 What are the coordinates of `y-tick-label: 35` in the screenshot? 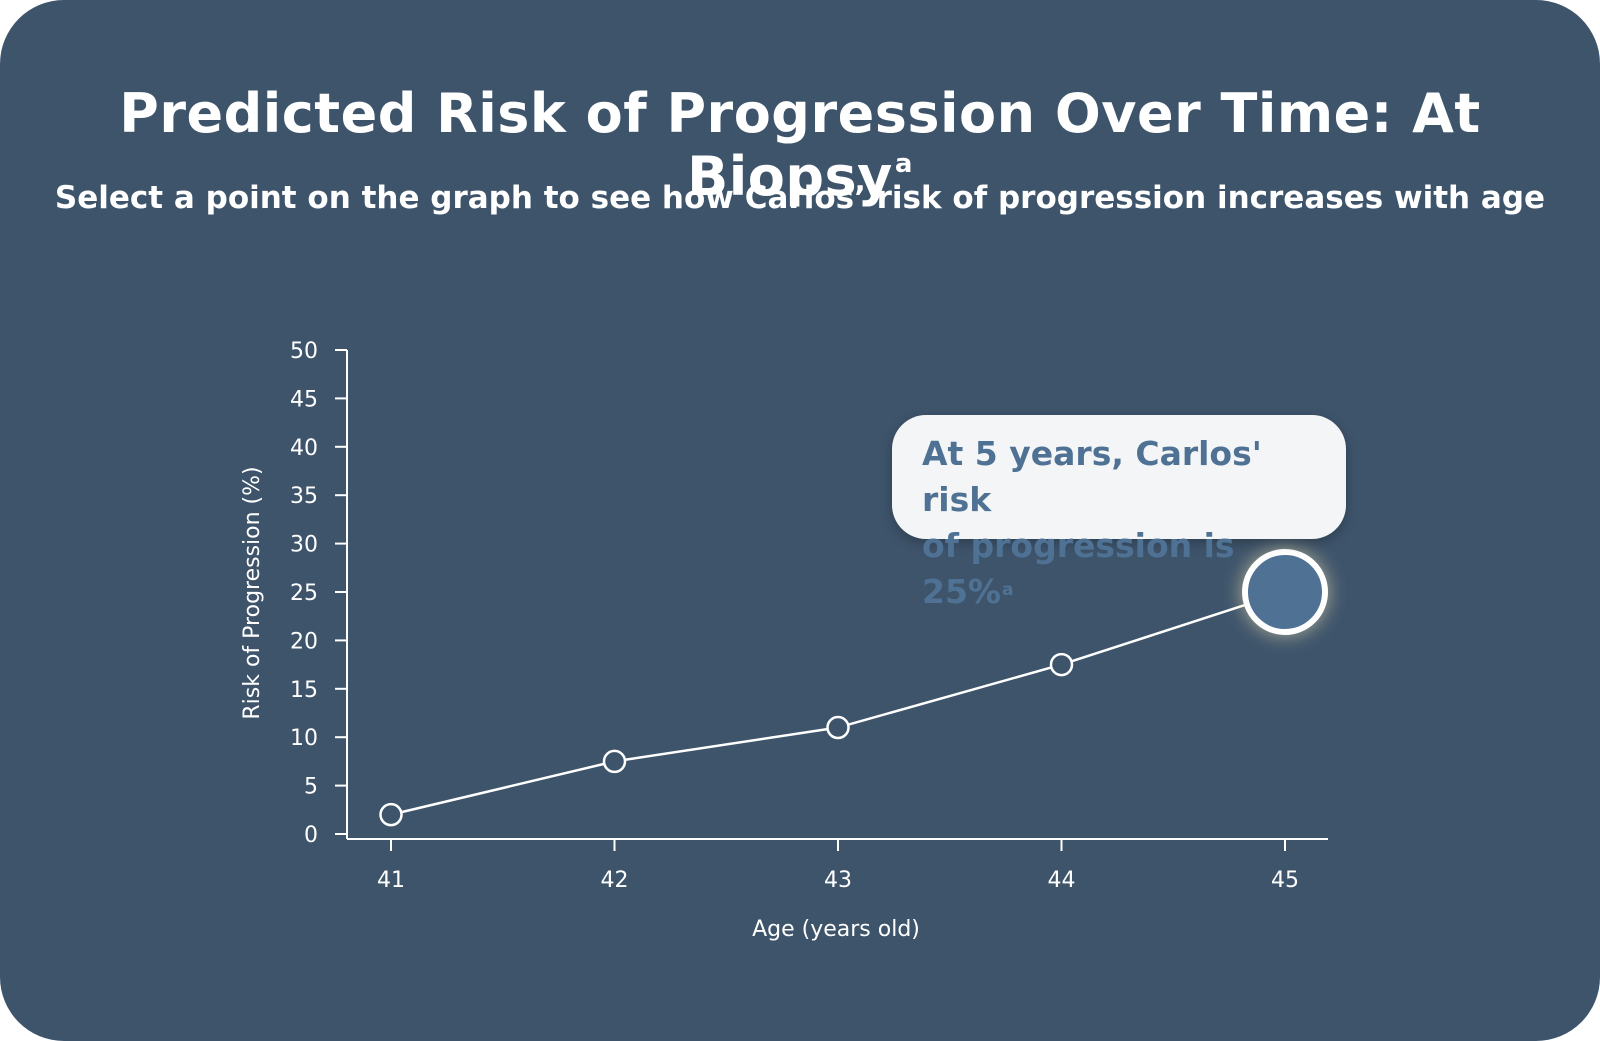 It's located at (304, 496).